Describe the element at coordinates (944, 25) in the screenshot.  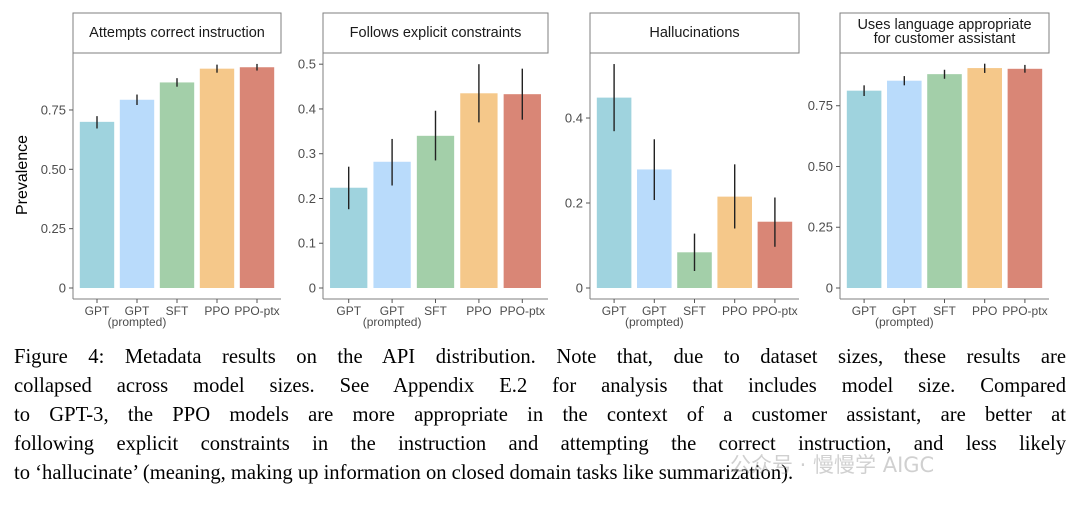
I see `panel-title: Uses language appropriate` at that location.